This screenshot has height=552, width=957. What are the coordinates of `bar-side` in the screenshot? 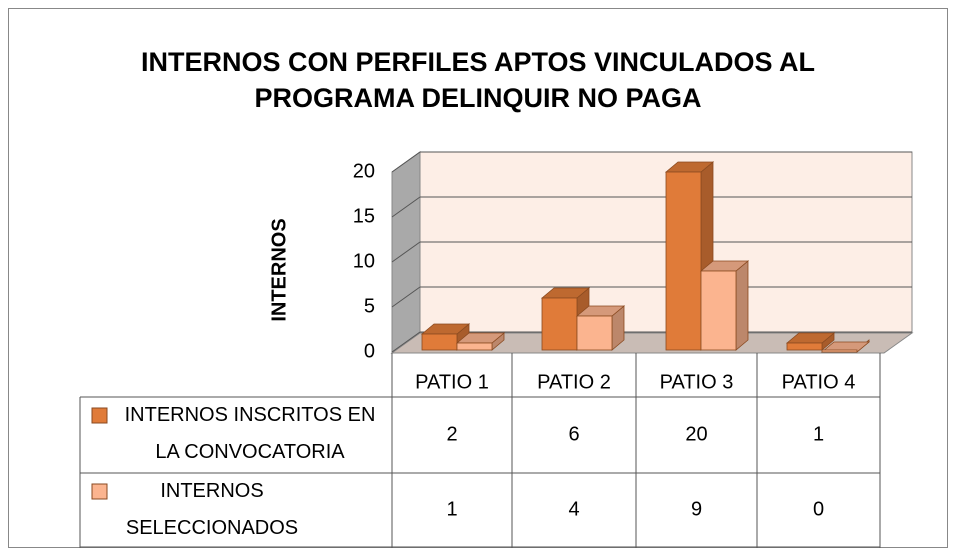 It's located at (742, 305).